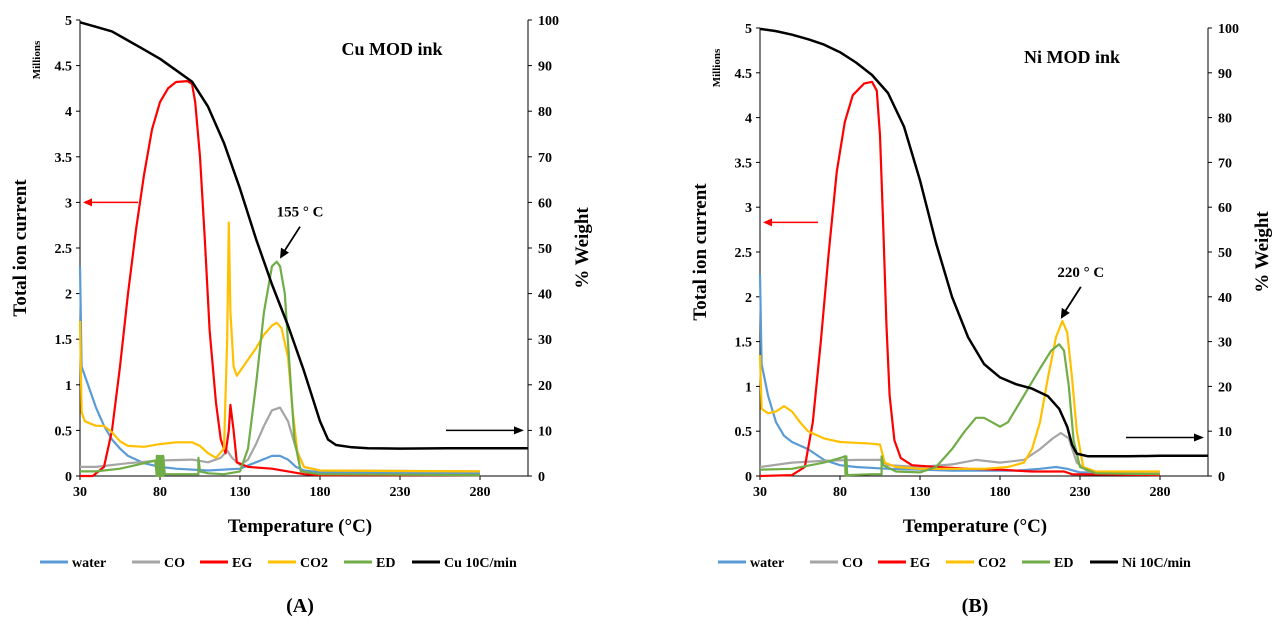  I want to click on right-axis-arrowhead, so click(519, 430).